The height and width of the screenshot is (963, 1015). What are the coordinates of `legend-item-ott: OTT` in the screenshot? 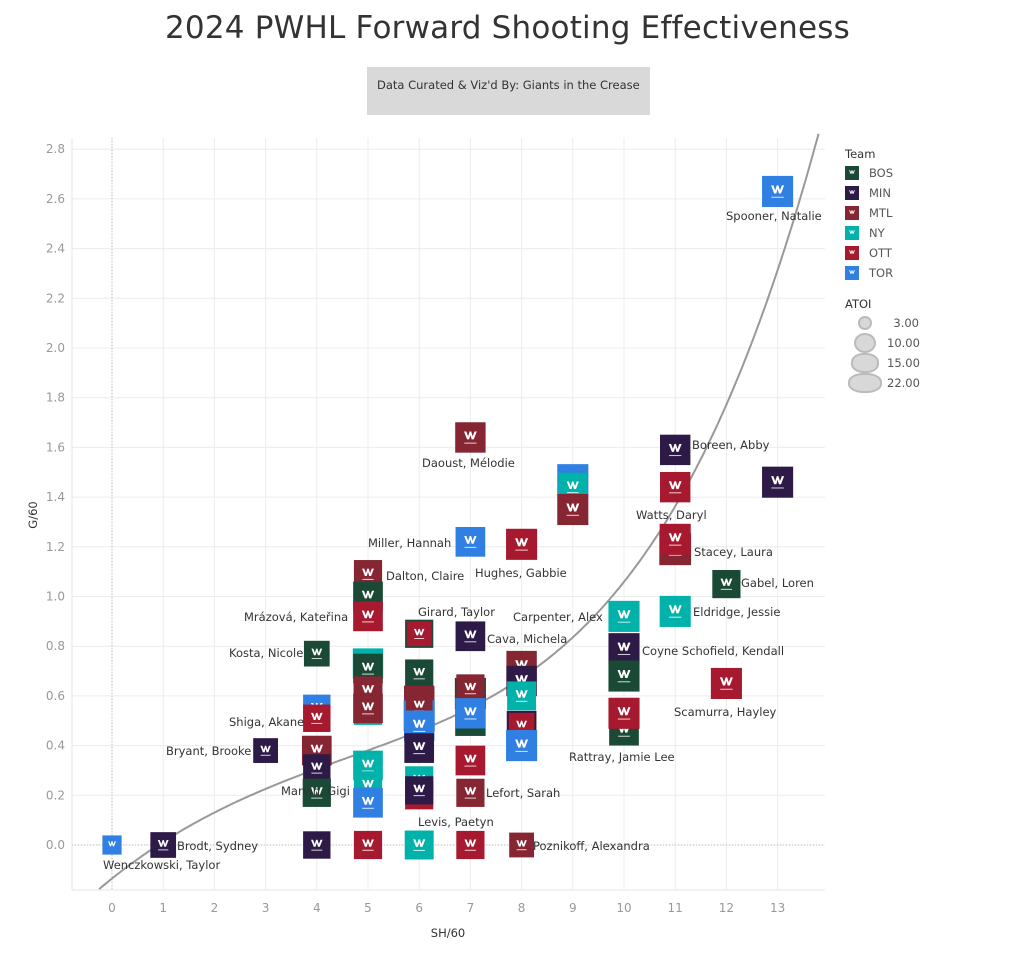 It's located at (905, 253).